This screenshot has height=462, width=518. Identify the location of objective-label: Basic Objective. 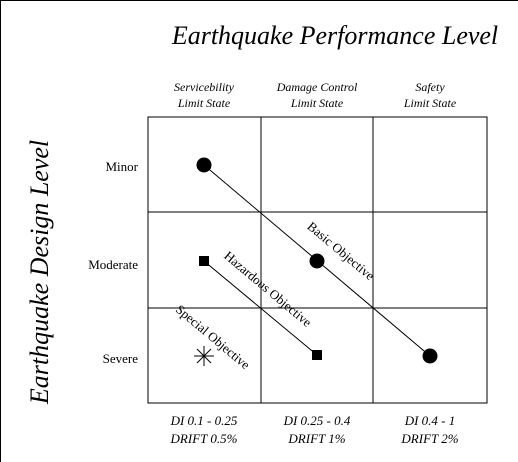
(340, 251).